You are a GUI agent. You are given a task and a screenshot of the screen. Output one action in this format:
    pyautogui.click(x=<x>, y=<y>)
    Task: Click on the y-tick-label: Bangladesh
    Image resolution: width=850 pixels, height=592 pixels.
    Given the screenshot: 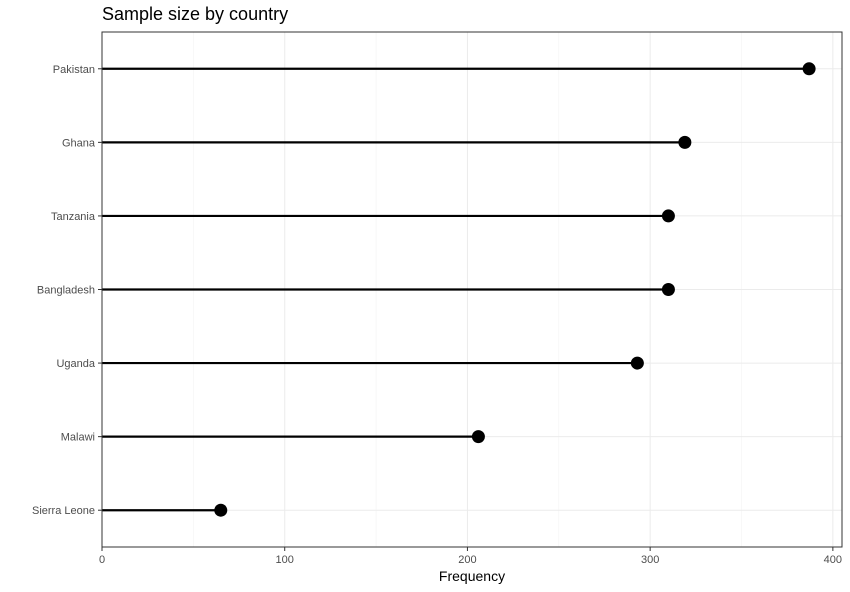 What is the action you would take?
    pyautogui.click(x=66, y=291)
    